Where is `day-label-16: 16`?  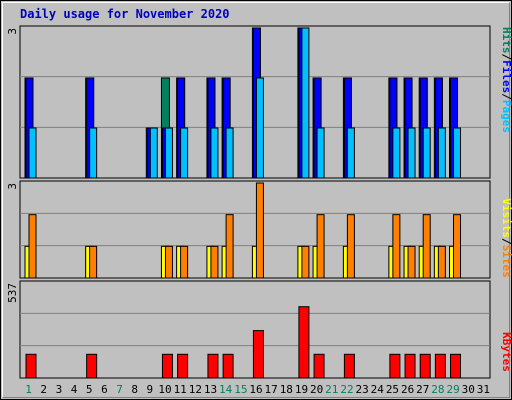
day-label-16: 16 is located at coordinates (255, 389).